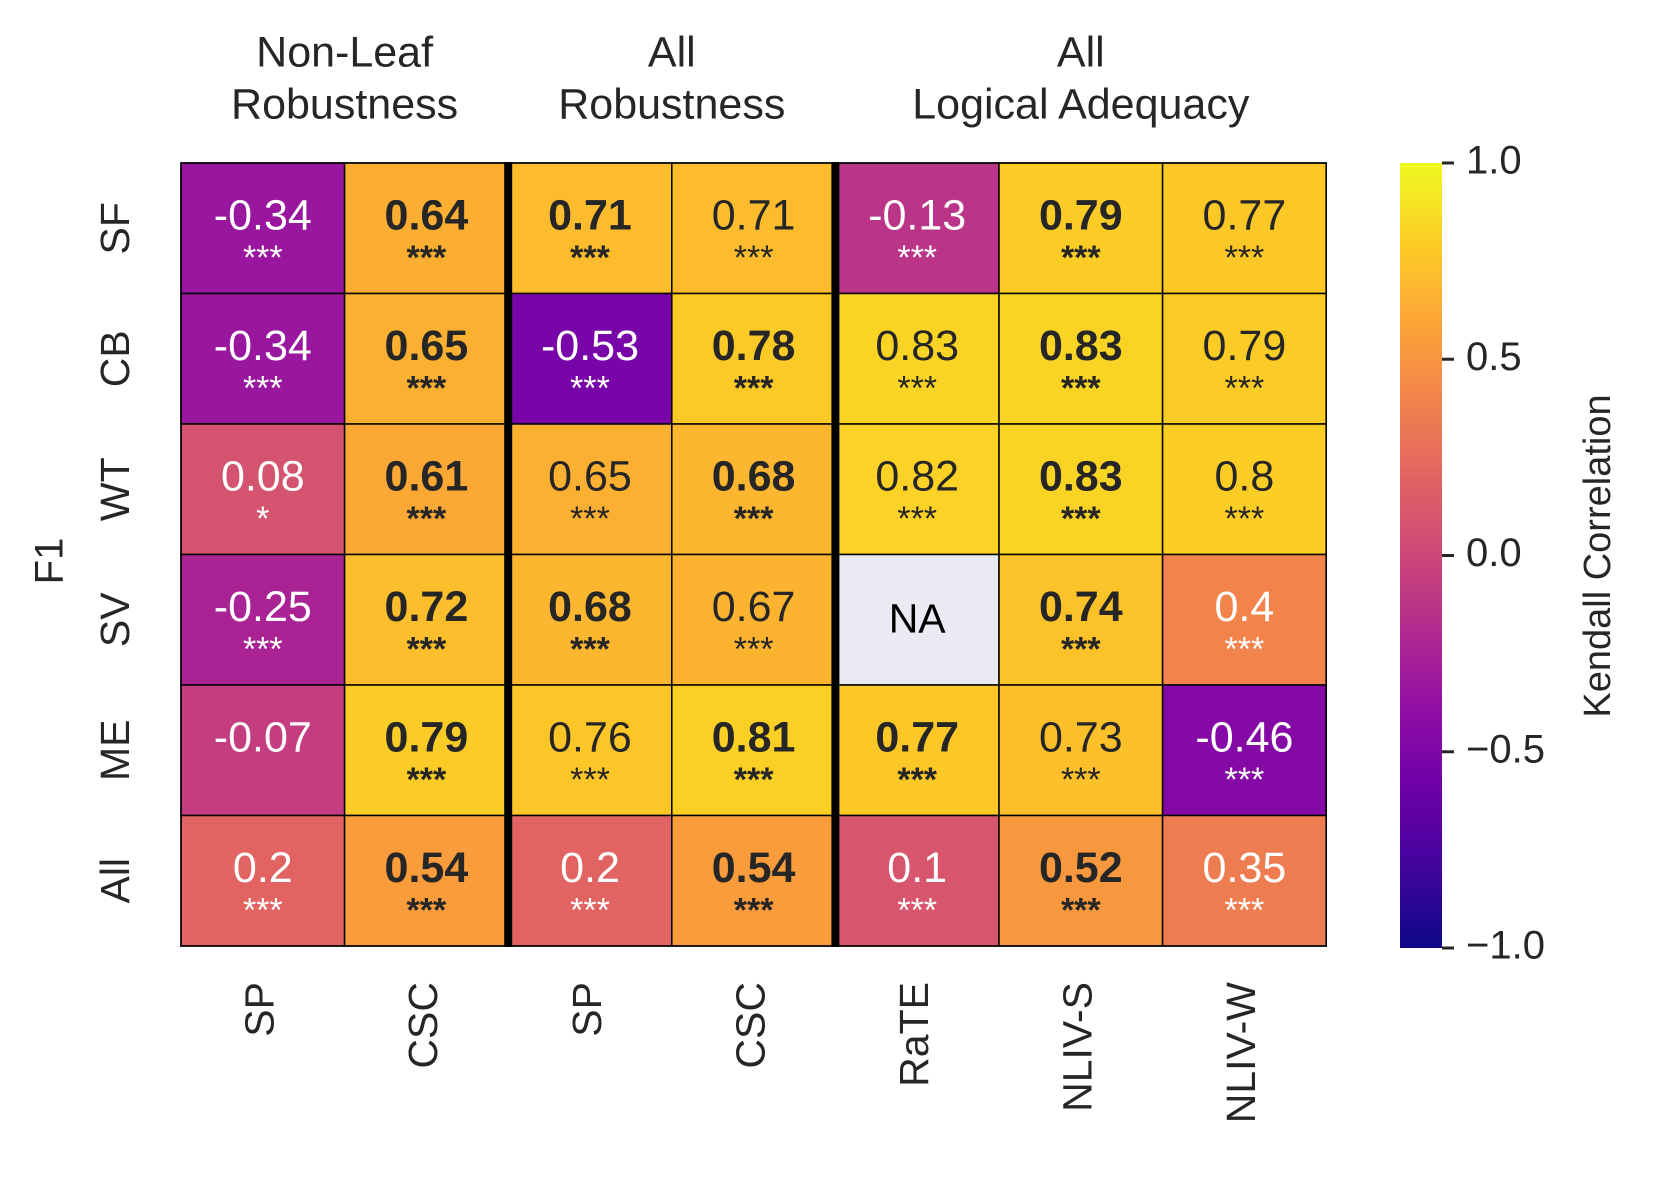 The image size is (1662, 1182). I want to click on cell-value-label: -0.13, so click(917, 215).